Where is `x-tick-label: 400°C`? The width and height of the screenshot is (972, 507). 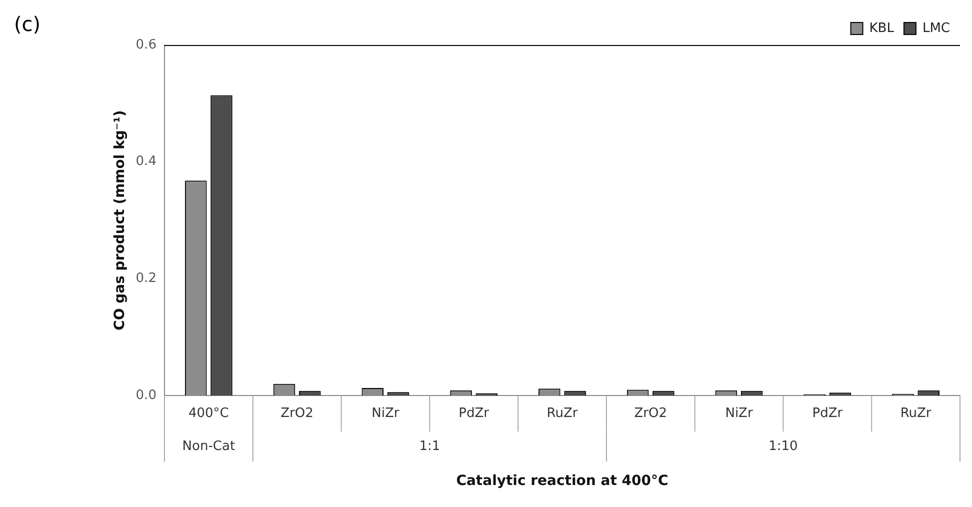
x-tick-label: 400°C is located at coordinates (208, 413).